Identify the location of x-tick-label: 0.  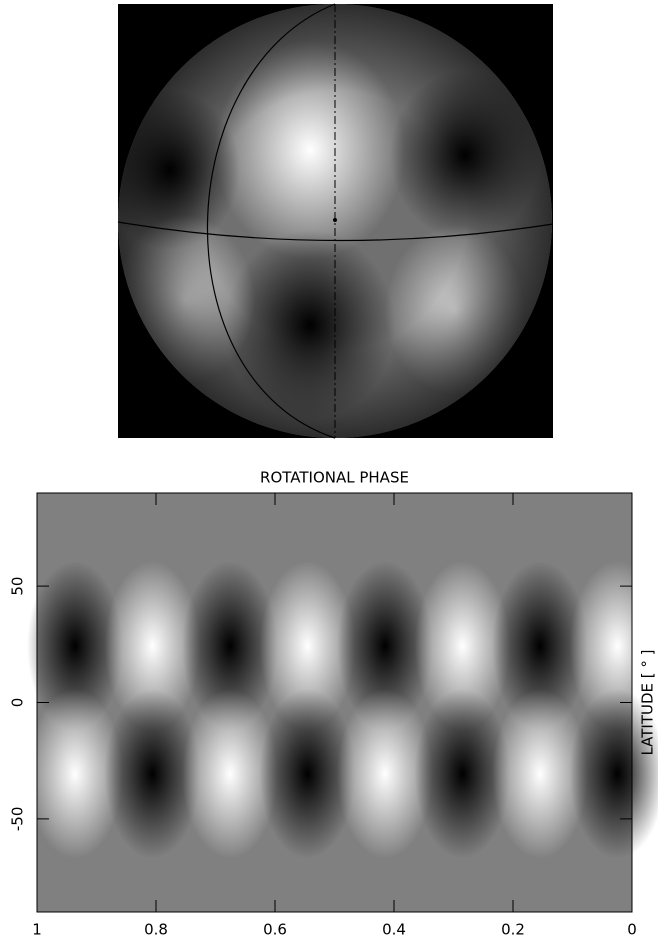
(632, 930).